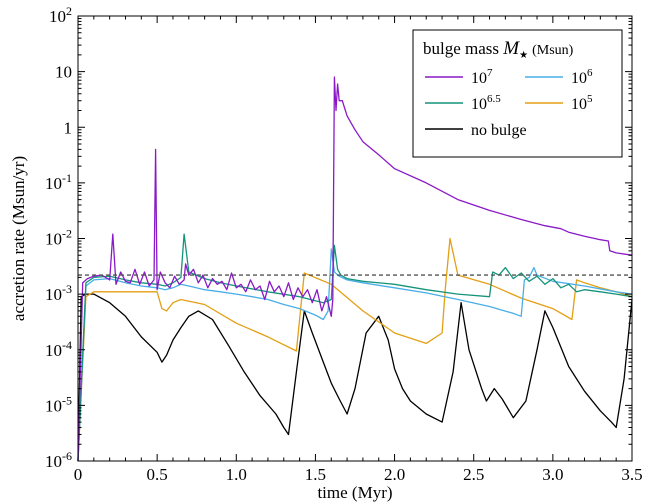 This screenshot has width=649, height=504. I want to click on y-tick-label: 10⁻³, so click(58, 293).